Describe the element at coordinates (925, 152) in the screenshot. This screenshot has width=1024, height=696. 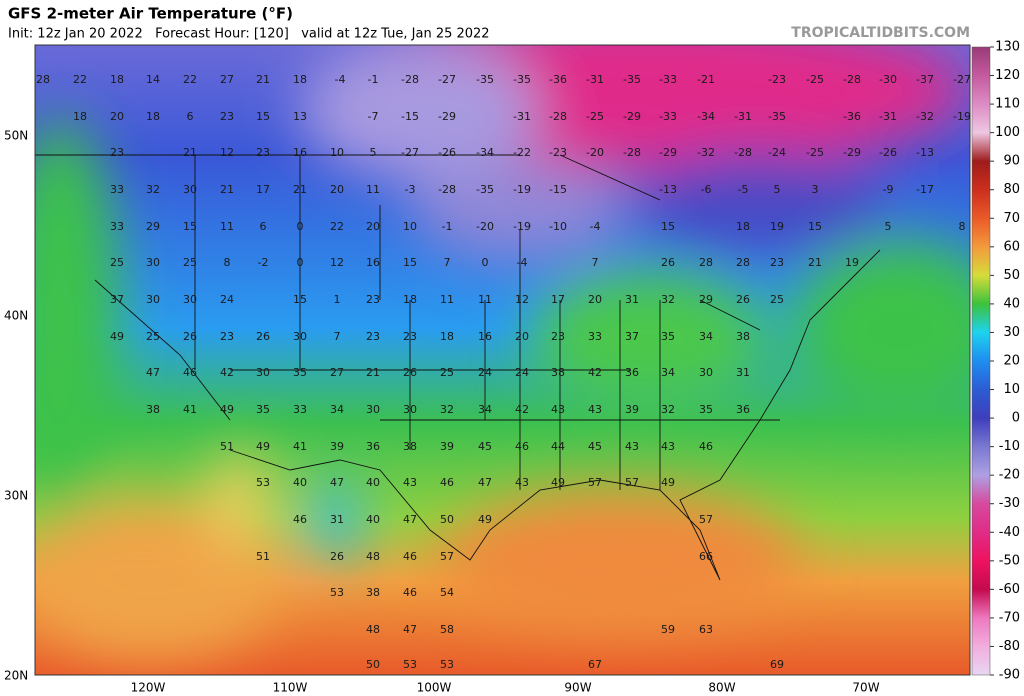
I see `station-value: -13` at that location.